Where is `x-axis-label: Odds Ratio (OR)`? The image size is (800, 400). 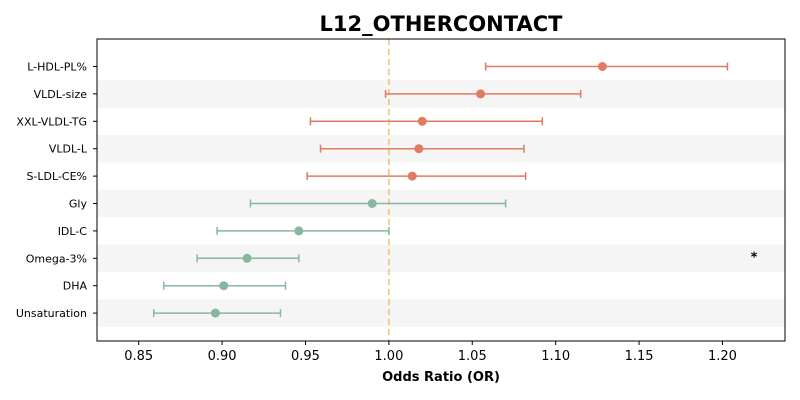 x-axis-label: Odds Ratio (OR) is located at coordinates (441, 377).